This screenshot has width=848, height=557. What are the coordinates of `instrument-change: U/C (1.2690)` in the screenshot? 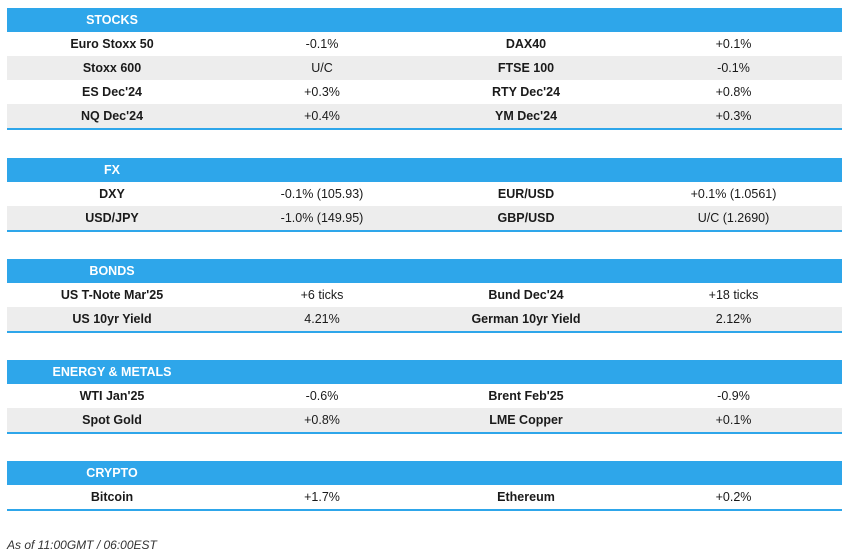 It's located at (733, 218).